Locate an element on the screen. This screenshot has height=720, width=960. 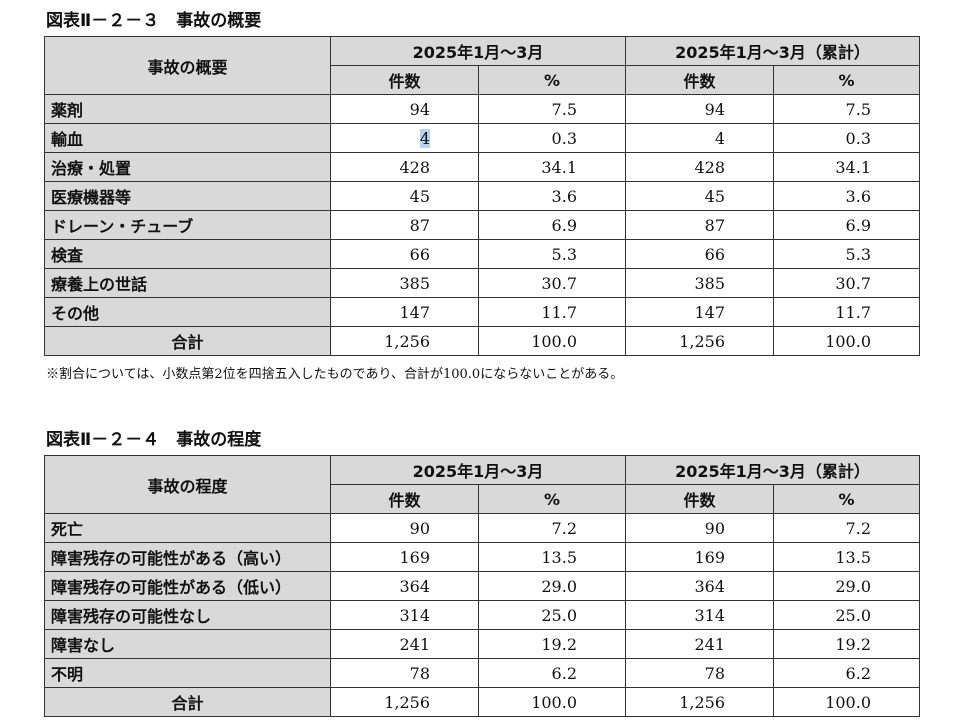
pct-cell-period2: 11.7 is located at coordinates (846, 312).